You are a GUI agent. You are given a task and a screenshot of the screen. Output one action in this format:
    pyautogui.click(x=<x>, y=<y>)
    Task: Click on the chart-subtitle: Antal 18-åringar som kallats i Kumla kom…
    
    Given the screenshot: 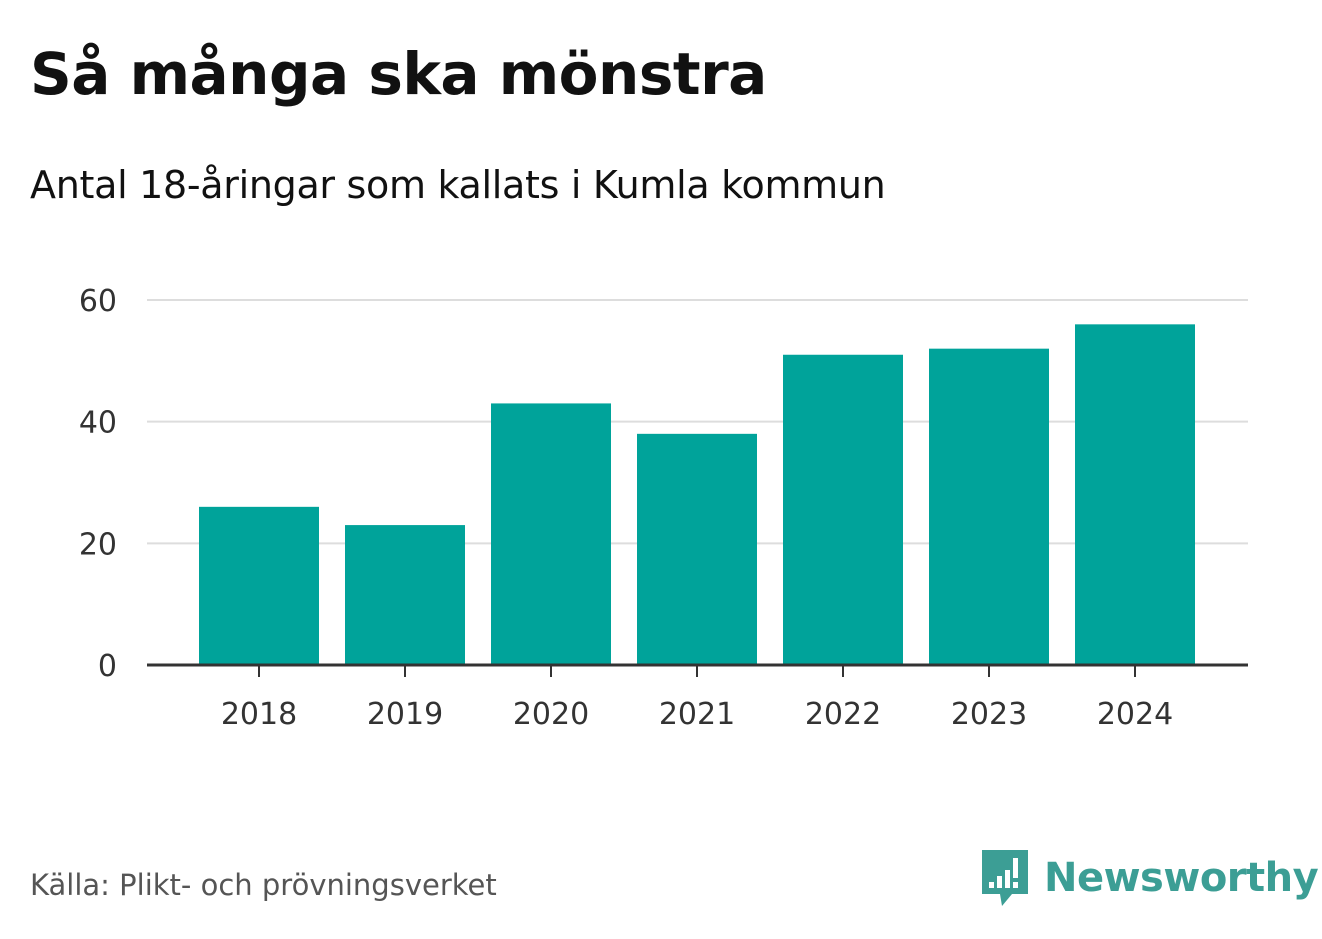 What is the action you would take?
    pyautogui.click(x=458, y=185)
    